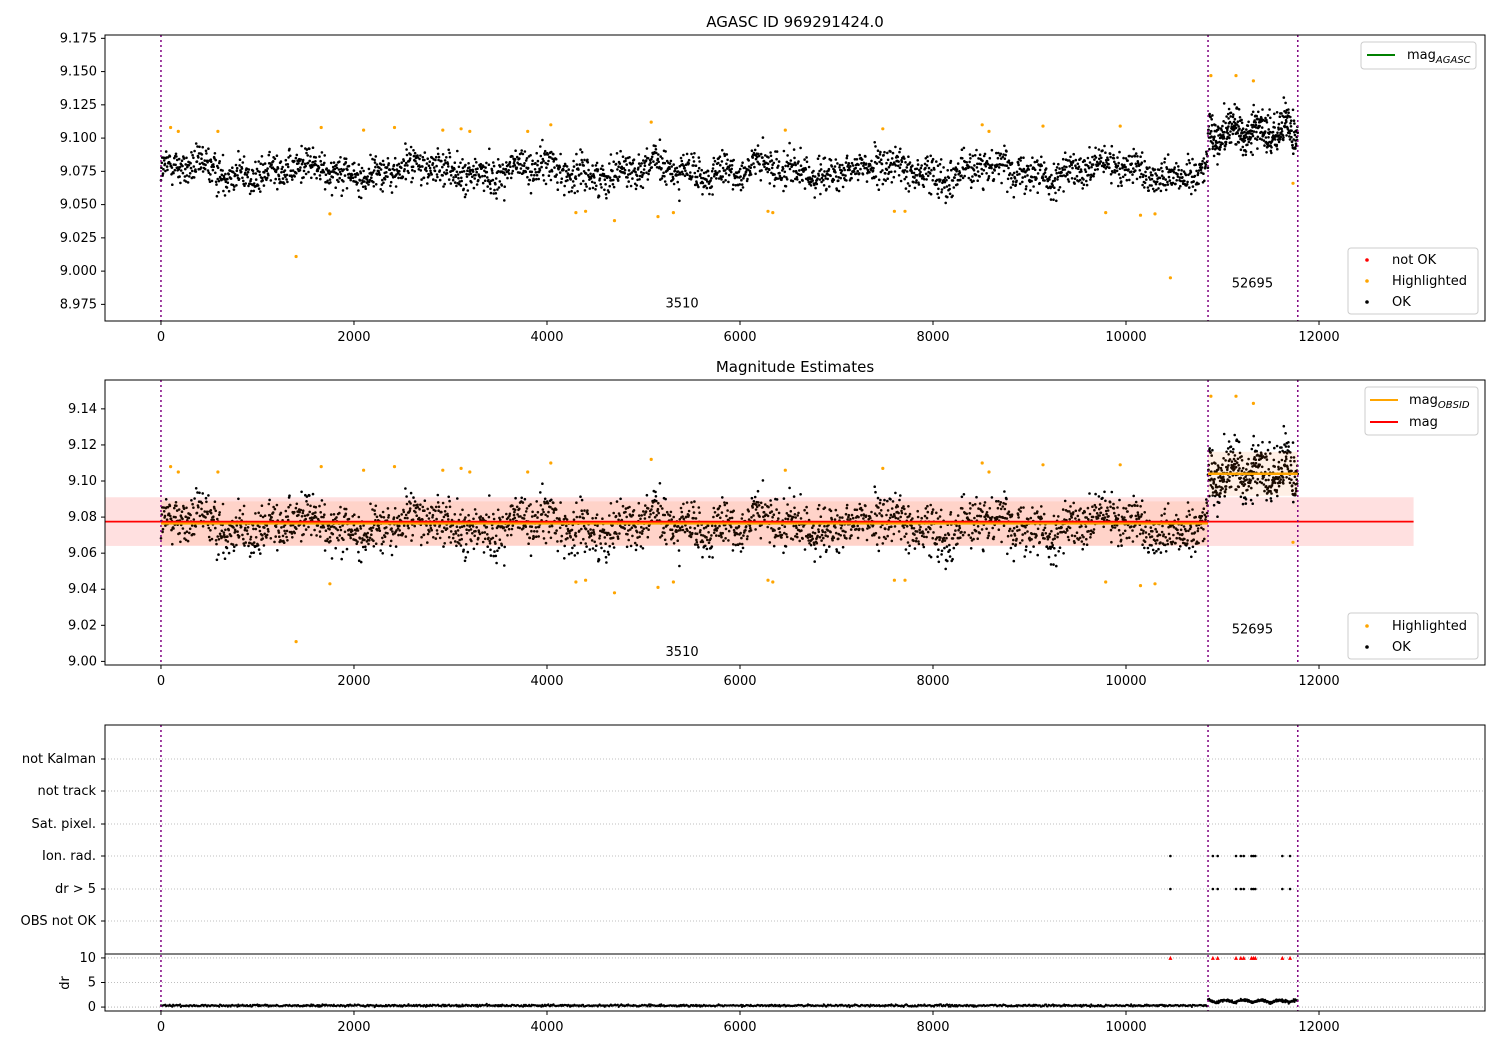  Describe the element at coordinates (78, 72) in the screenshot. I see `y-tick-label: 9.150` at that location.